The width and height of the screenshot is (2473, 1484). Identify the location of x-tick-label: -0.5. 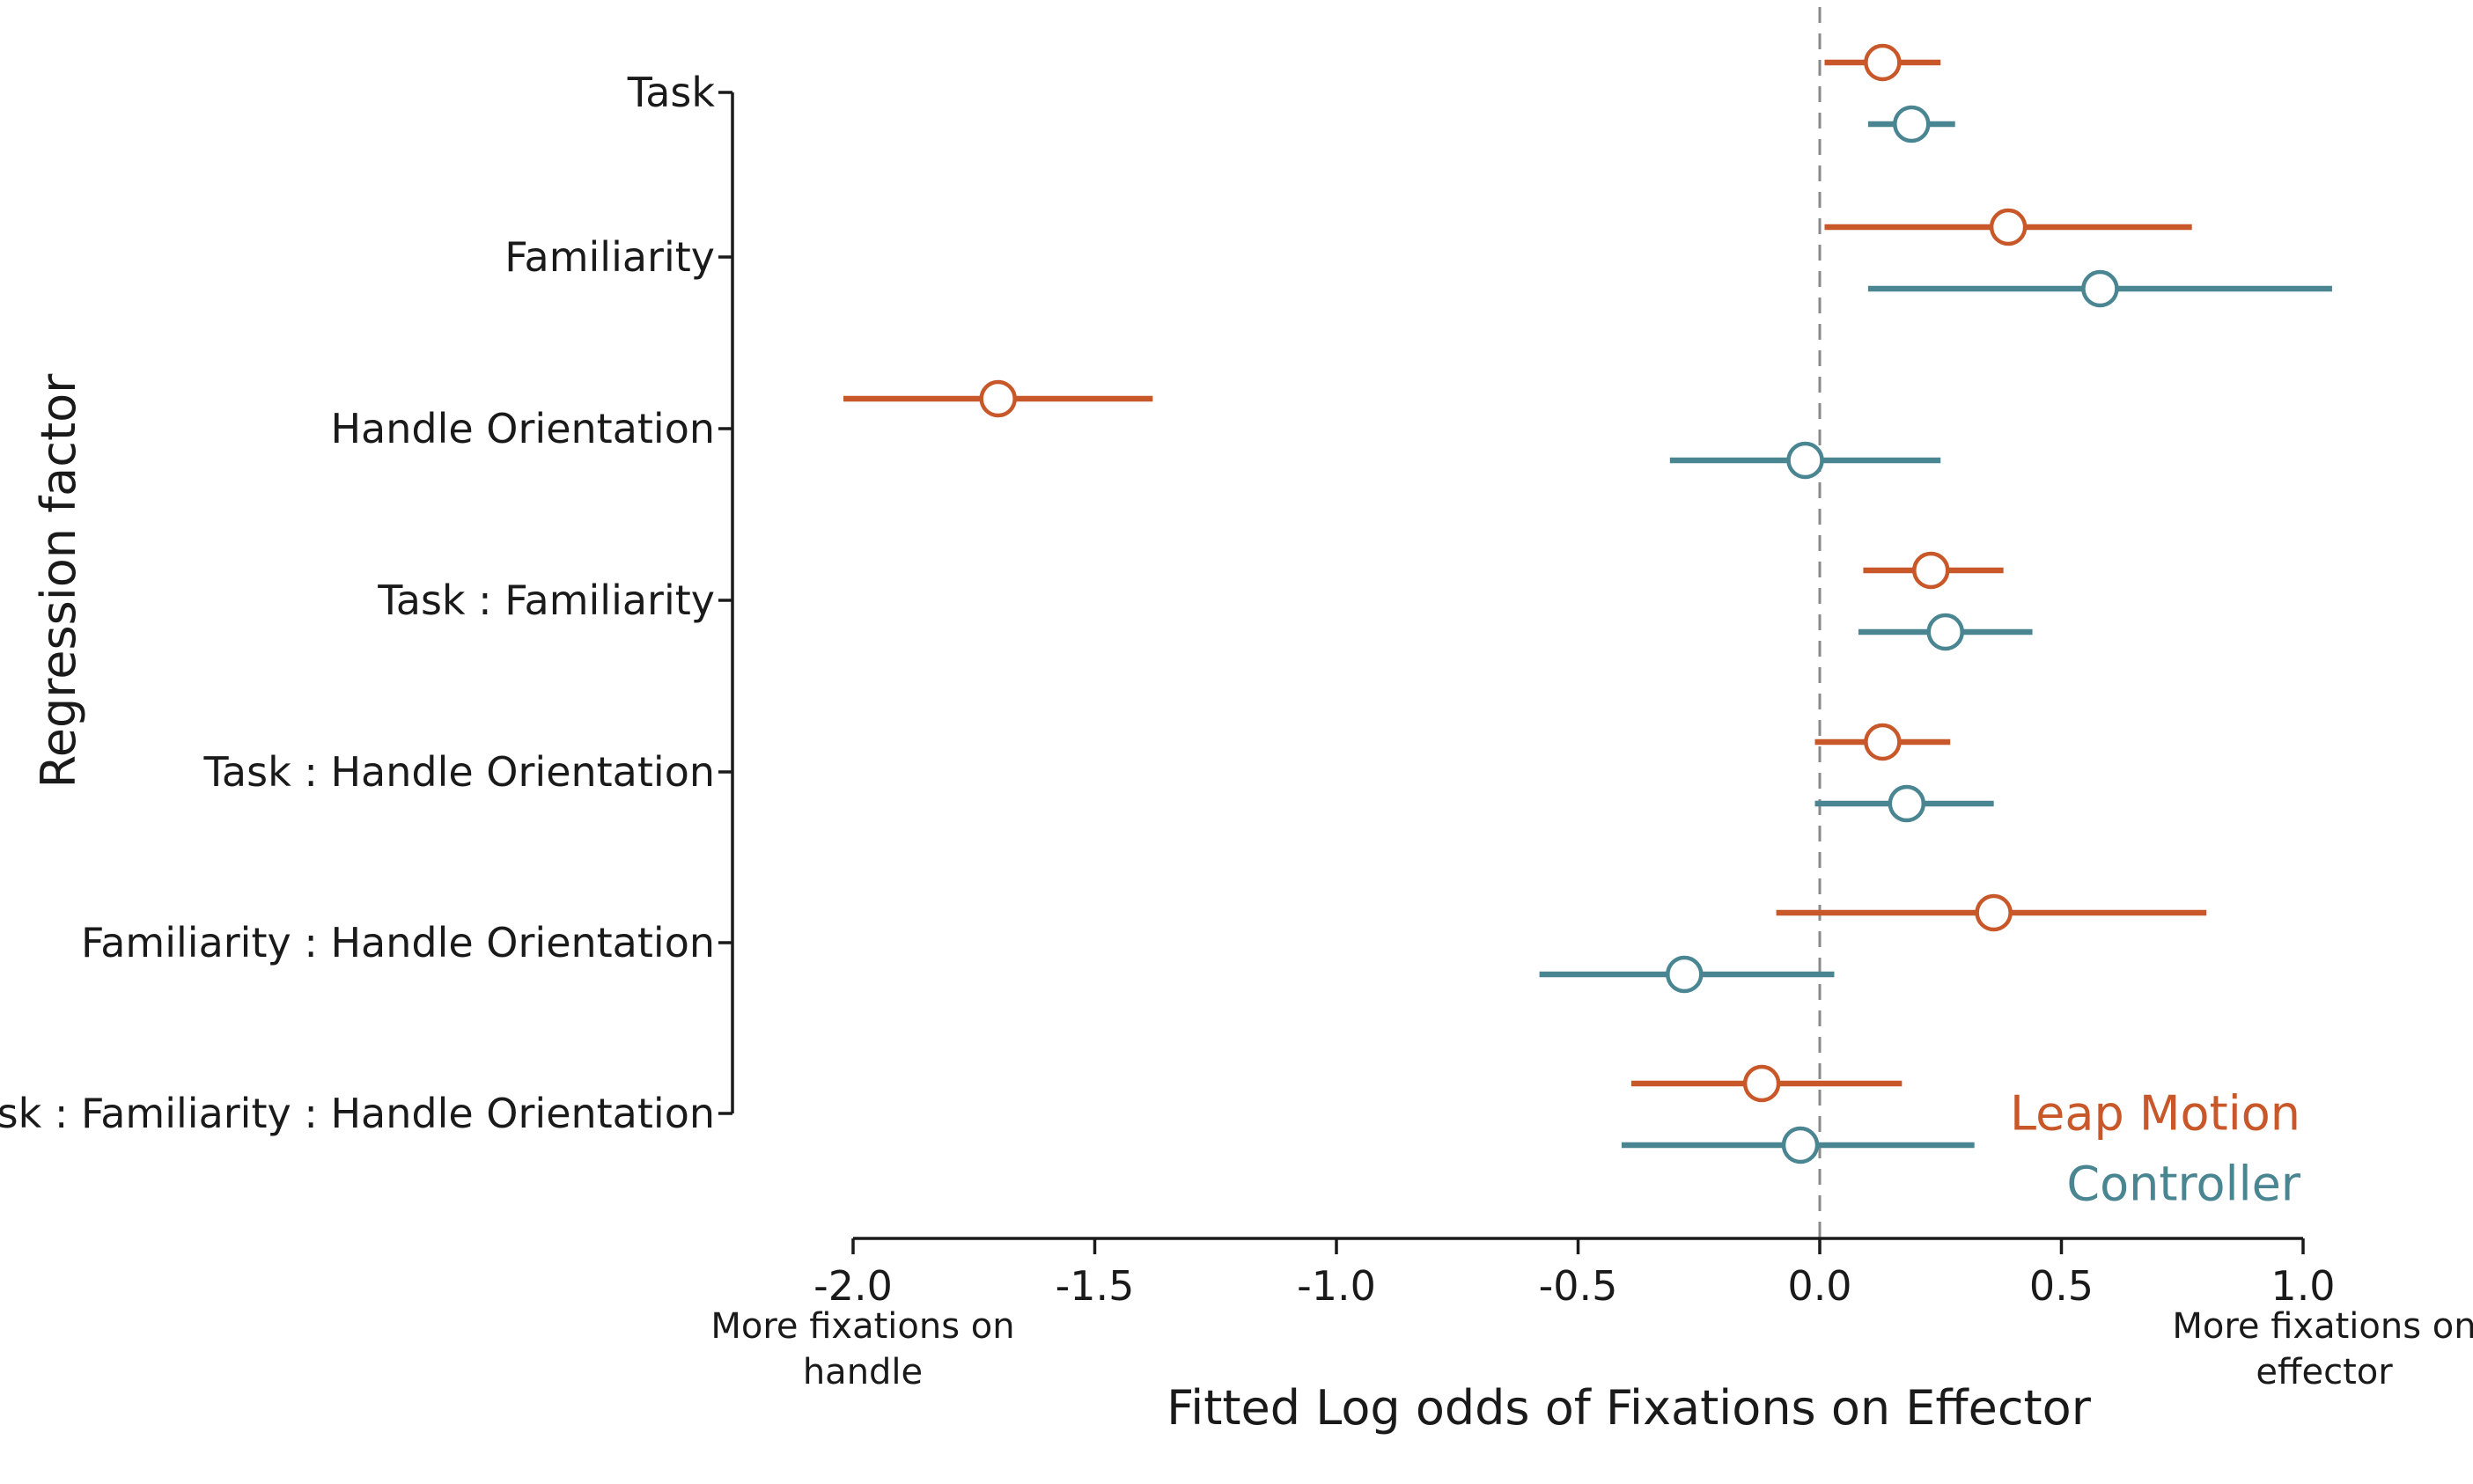
(1578, 1286).